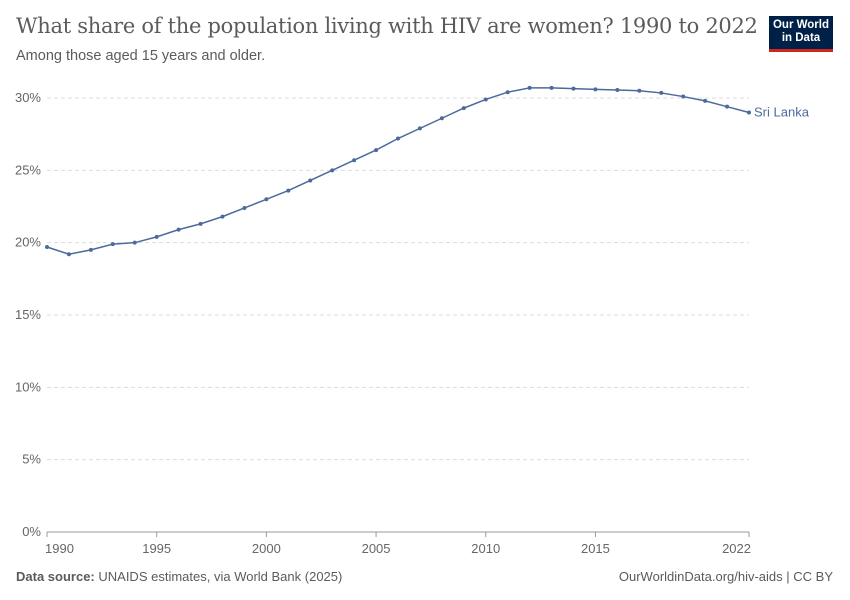 The height and width of the screenshot is (600, 850). I want to click on owid-logo: Our World in Data, so click(801, 34).